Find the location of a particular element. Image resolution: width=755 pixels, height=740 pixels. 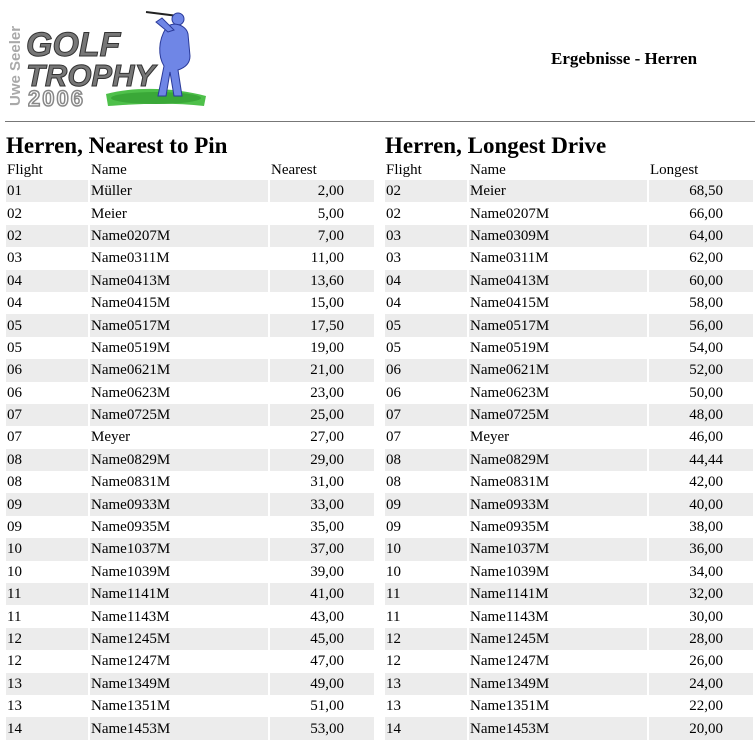

cell-name: Name0415M is located at coordinates (510, 303).